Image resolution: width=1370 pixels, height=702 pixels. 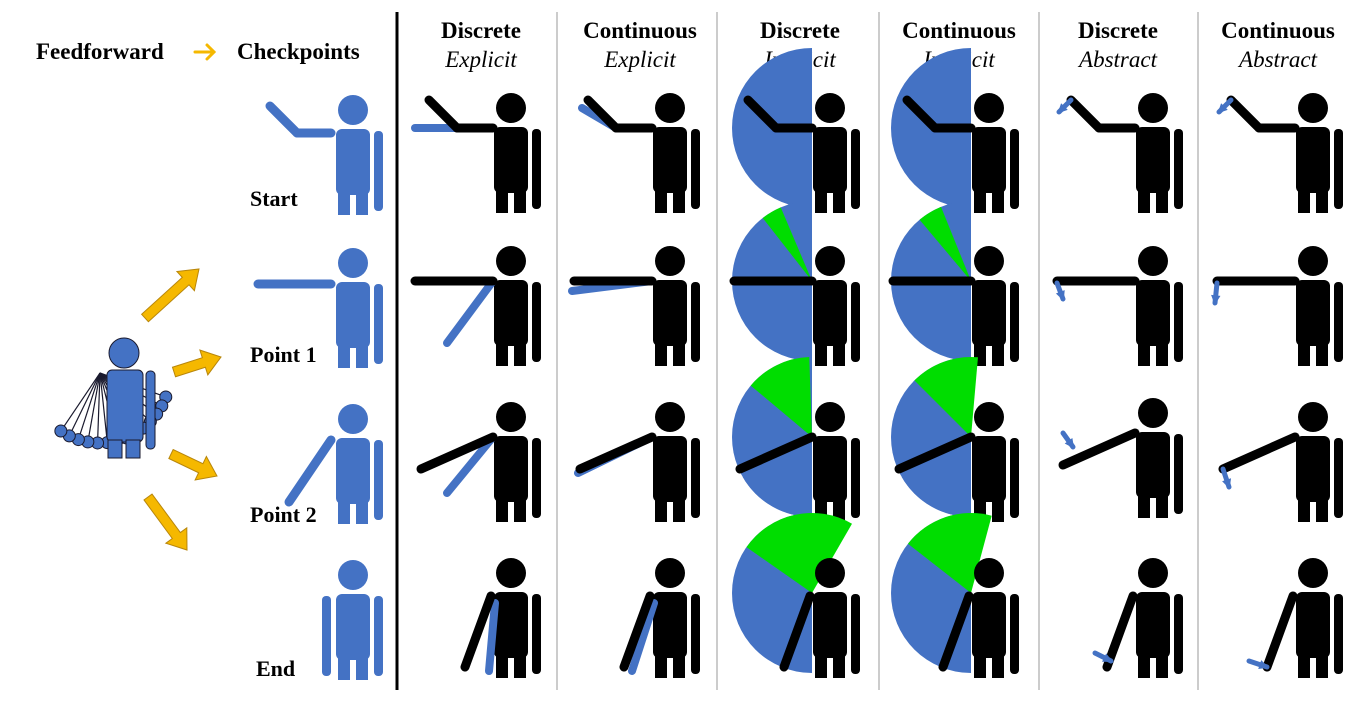 What do you see at coordinates (352, 620) in the screenshot?
I see `checkpoint-person-end` at bounding box center [352, 620].